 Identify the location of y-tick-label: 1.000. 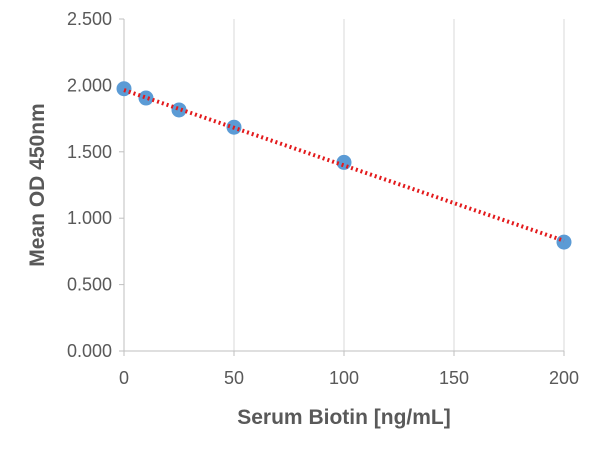
(89, 218).